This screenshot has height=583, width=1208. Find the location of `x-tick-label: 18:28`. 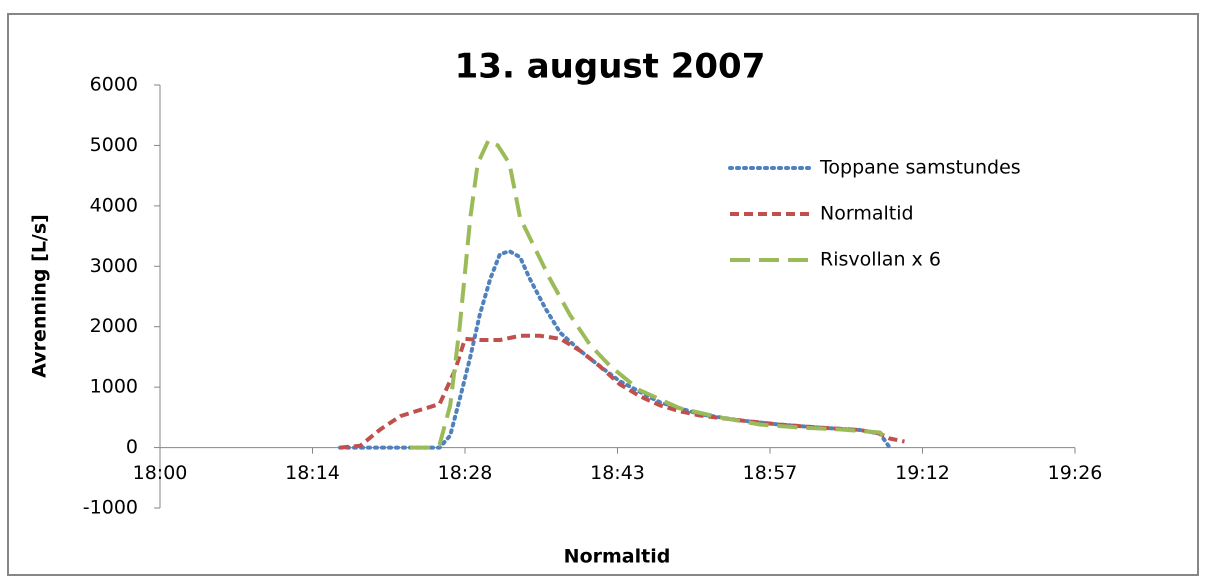

x-tick-label: 18:28 is located at coordinates (465, 473).